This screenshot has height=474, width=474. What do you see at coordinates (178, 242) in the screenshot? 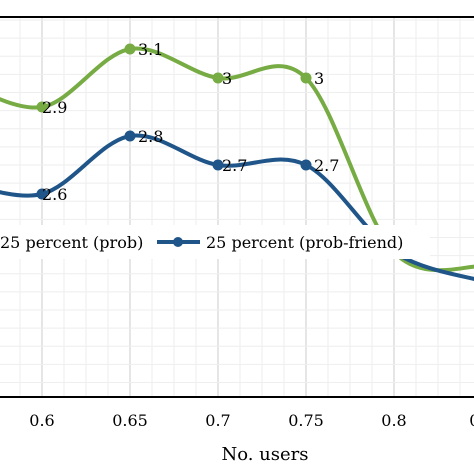
I see `legend-marker-prob-friend` at bounding box center [178, 242].